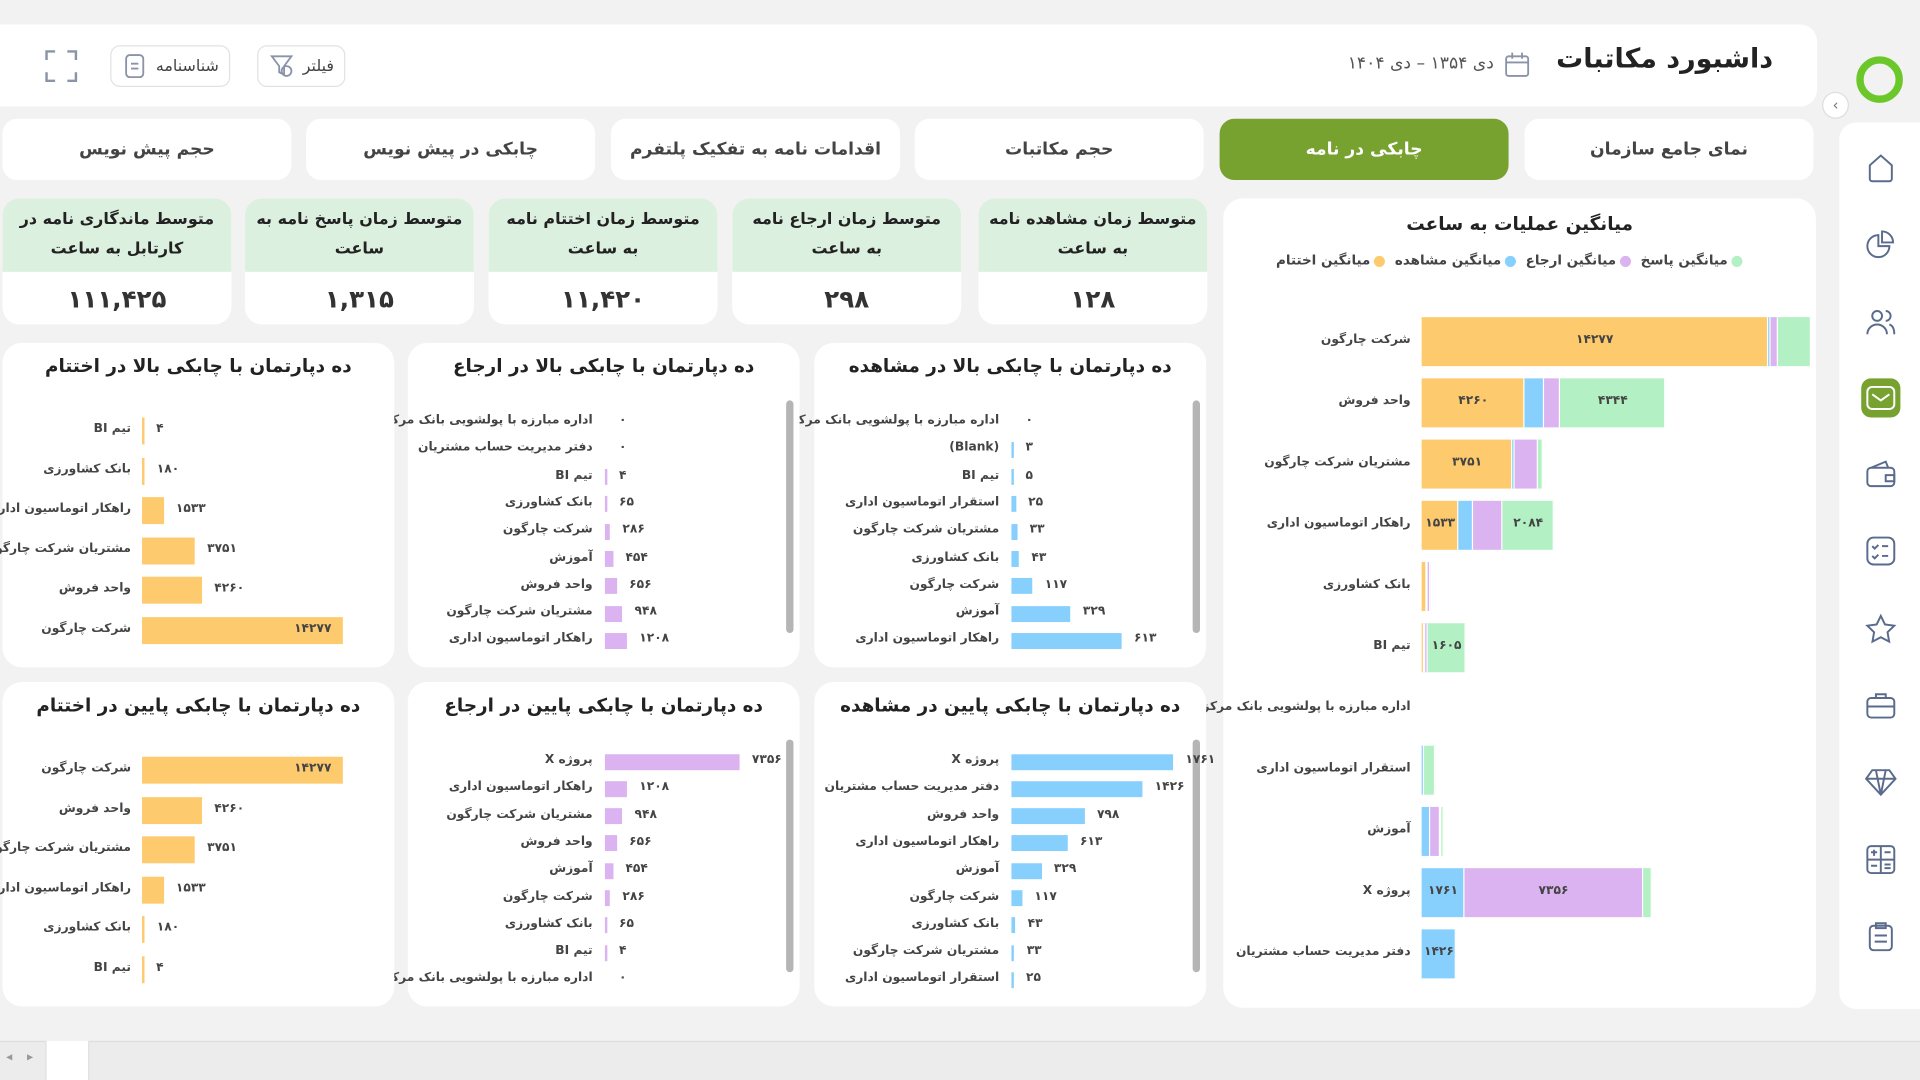 The width and height of the screenshot is (1920, 1080). I want to click on calendar-icon, so click(1517, 67).